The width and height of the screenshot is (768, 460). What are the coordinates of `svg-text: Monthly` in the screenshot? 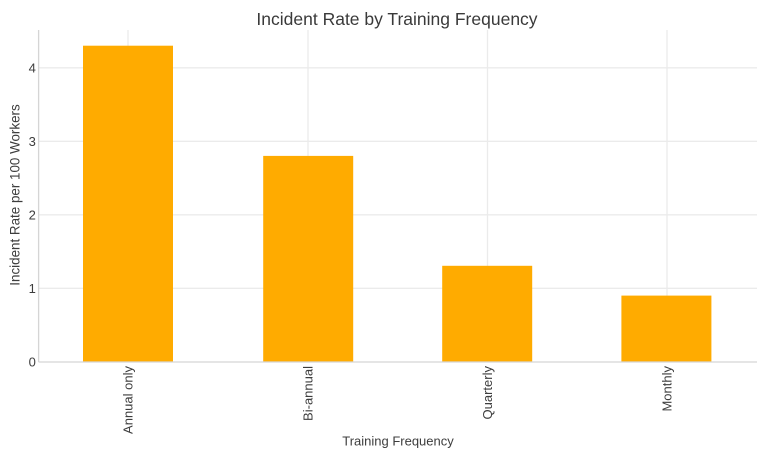 It's located at (667, 389).